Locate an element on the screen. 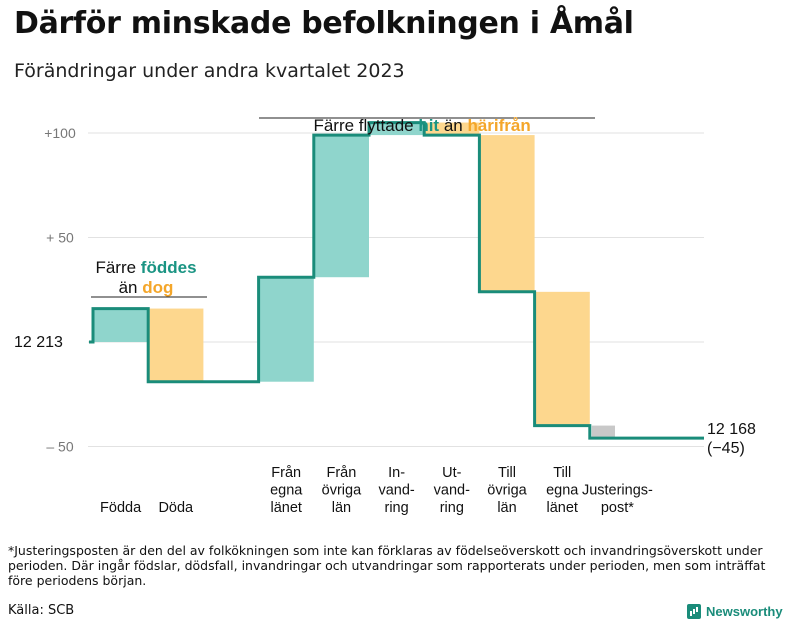 The height and width of the screenshot is (625, 800). x-label-2-line-2: länet is located at coordinates (285, 508).